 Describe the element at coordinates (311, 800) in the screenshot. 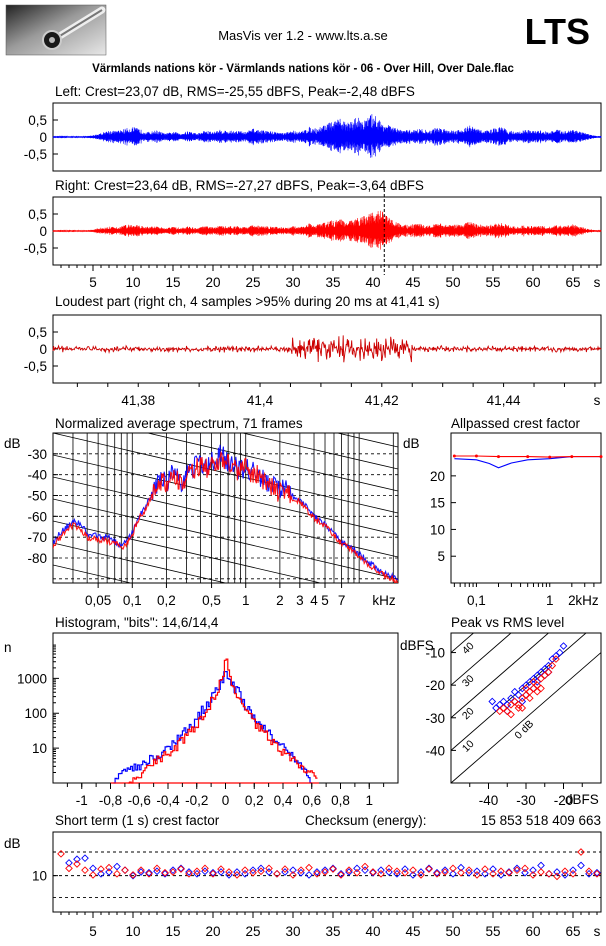

I see `x-tick-label: 0,6` at that location.